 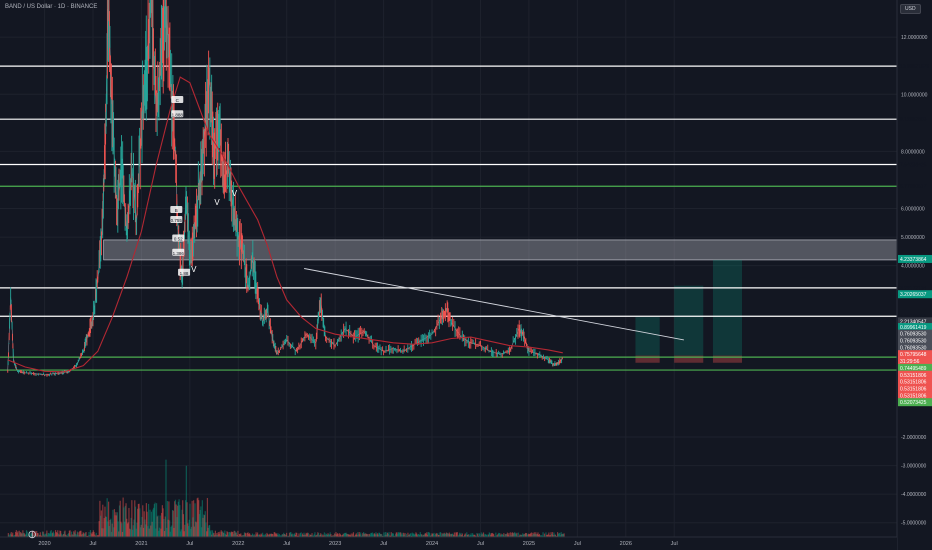 I want to click on x-tick-label: 2021, so click(x=141, y=544).